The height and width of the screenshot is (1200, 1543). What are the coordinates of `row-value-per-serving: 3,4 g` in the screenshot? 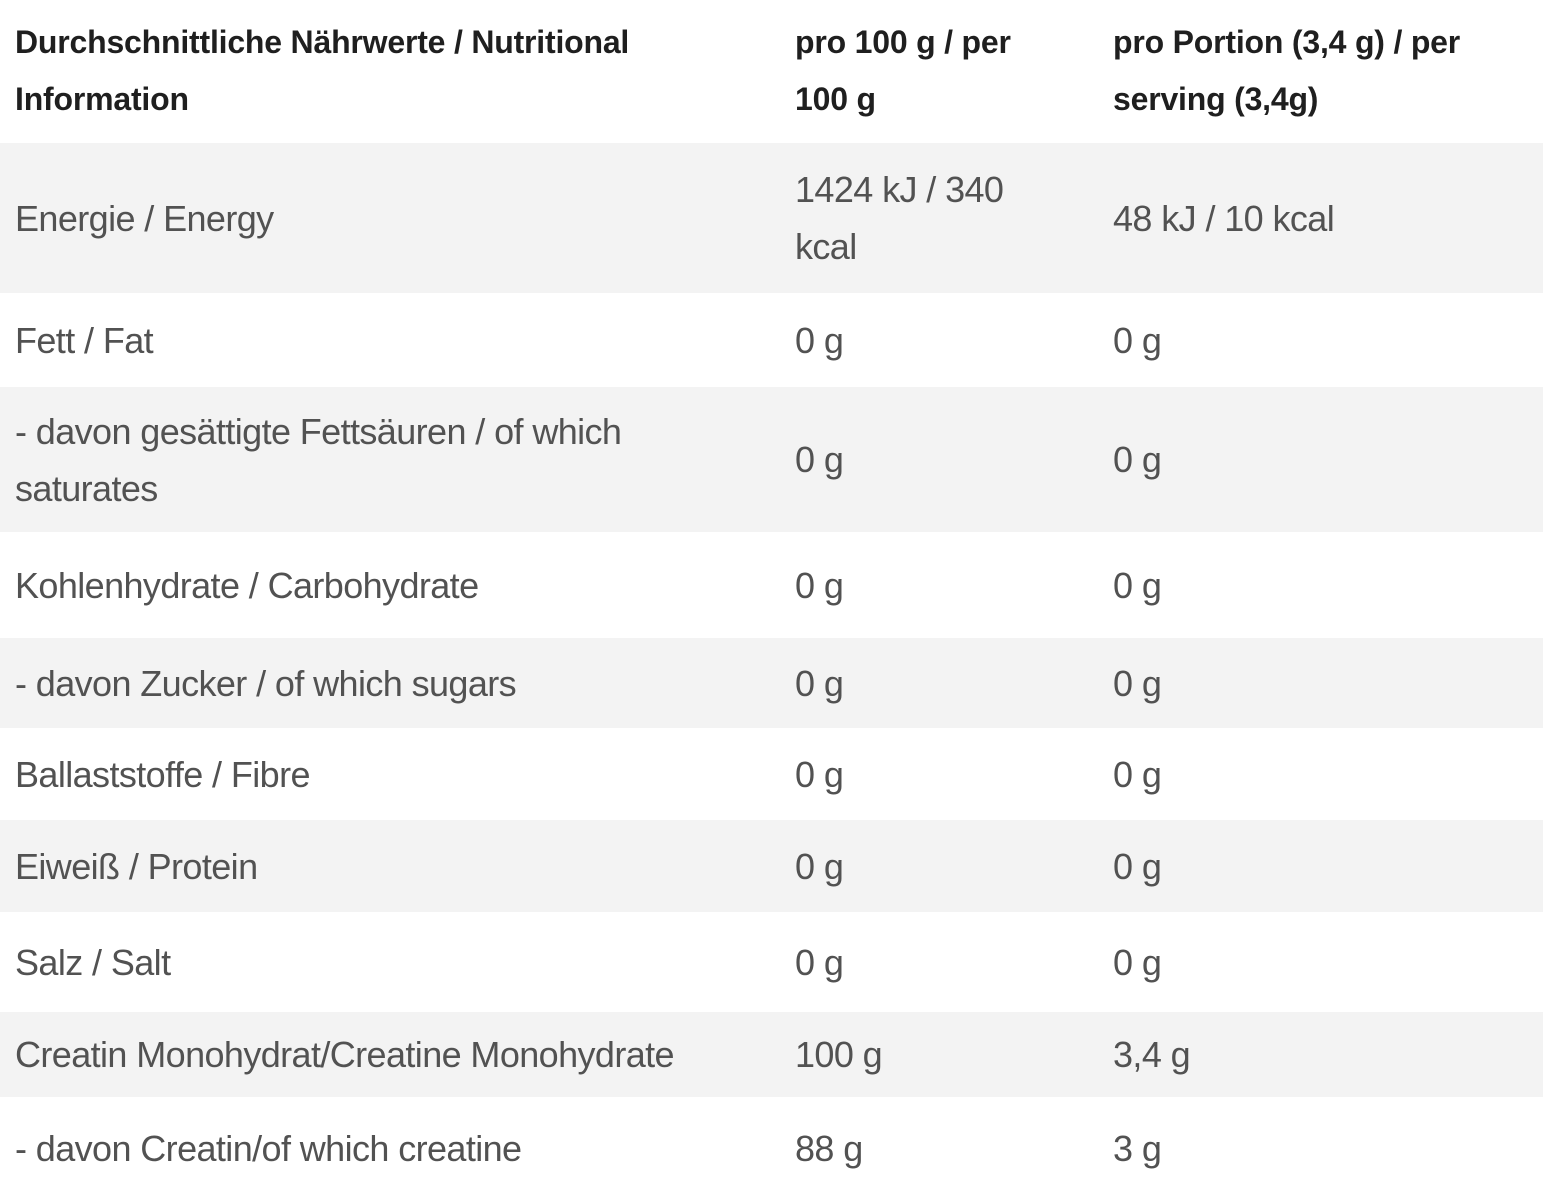 It's located at (1152, 1054).